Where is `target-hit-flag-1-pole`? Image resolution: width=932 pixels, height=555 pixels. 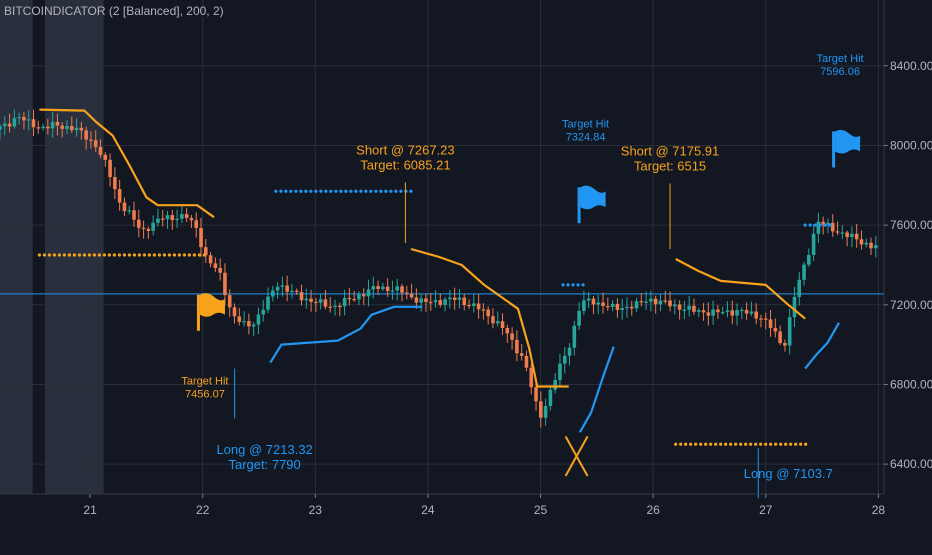 target-hit-flag-1-pole is located at coordinates (579, 205).